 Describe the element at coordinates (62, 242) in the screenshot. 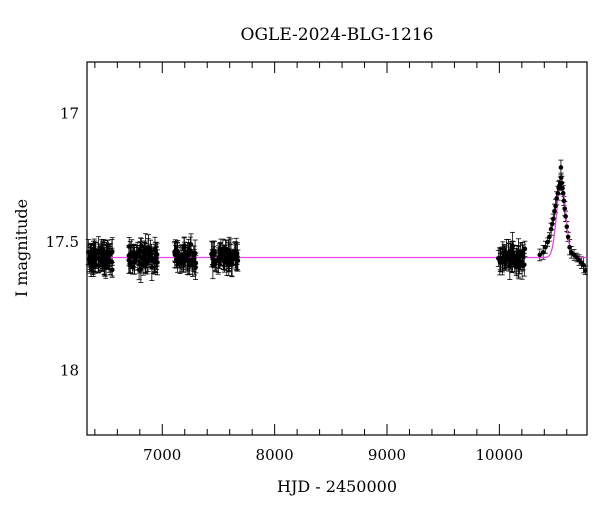

I see `y-tick-label: 17.5` at that location.